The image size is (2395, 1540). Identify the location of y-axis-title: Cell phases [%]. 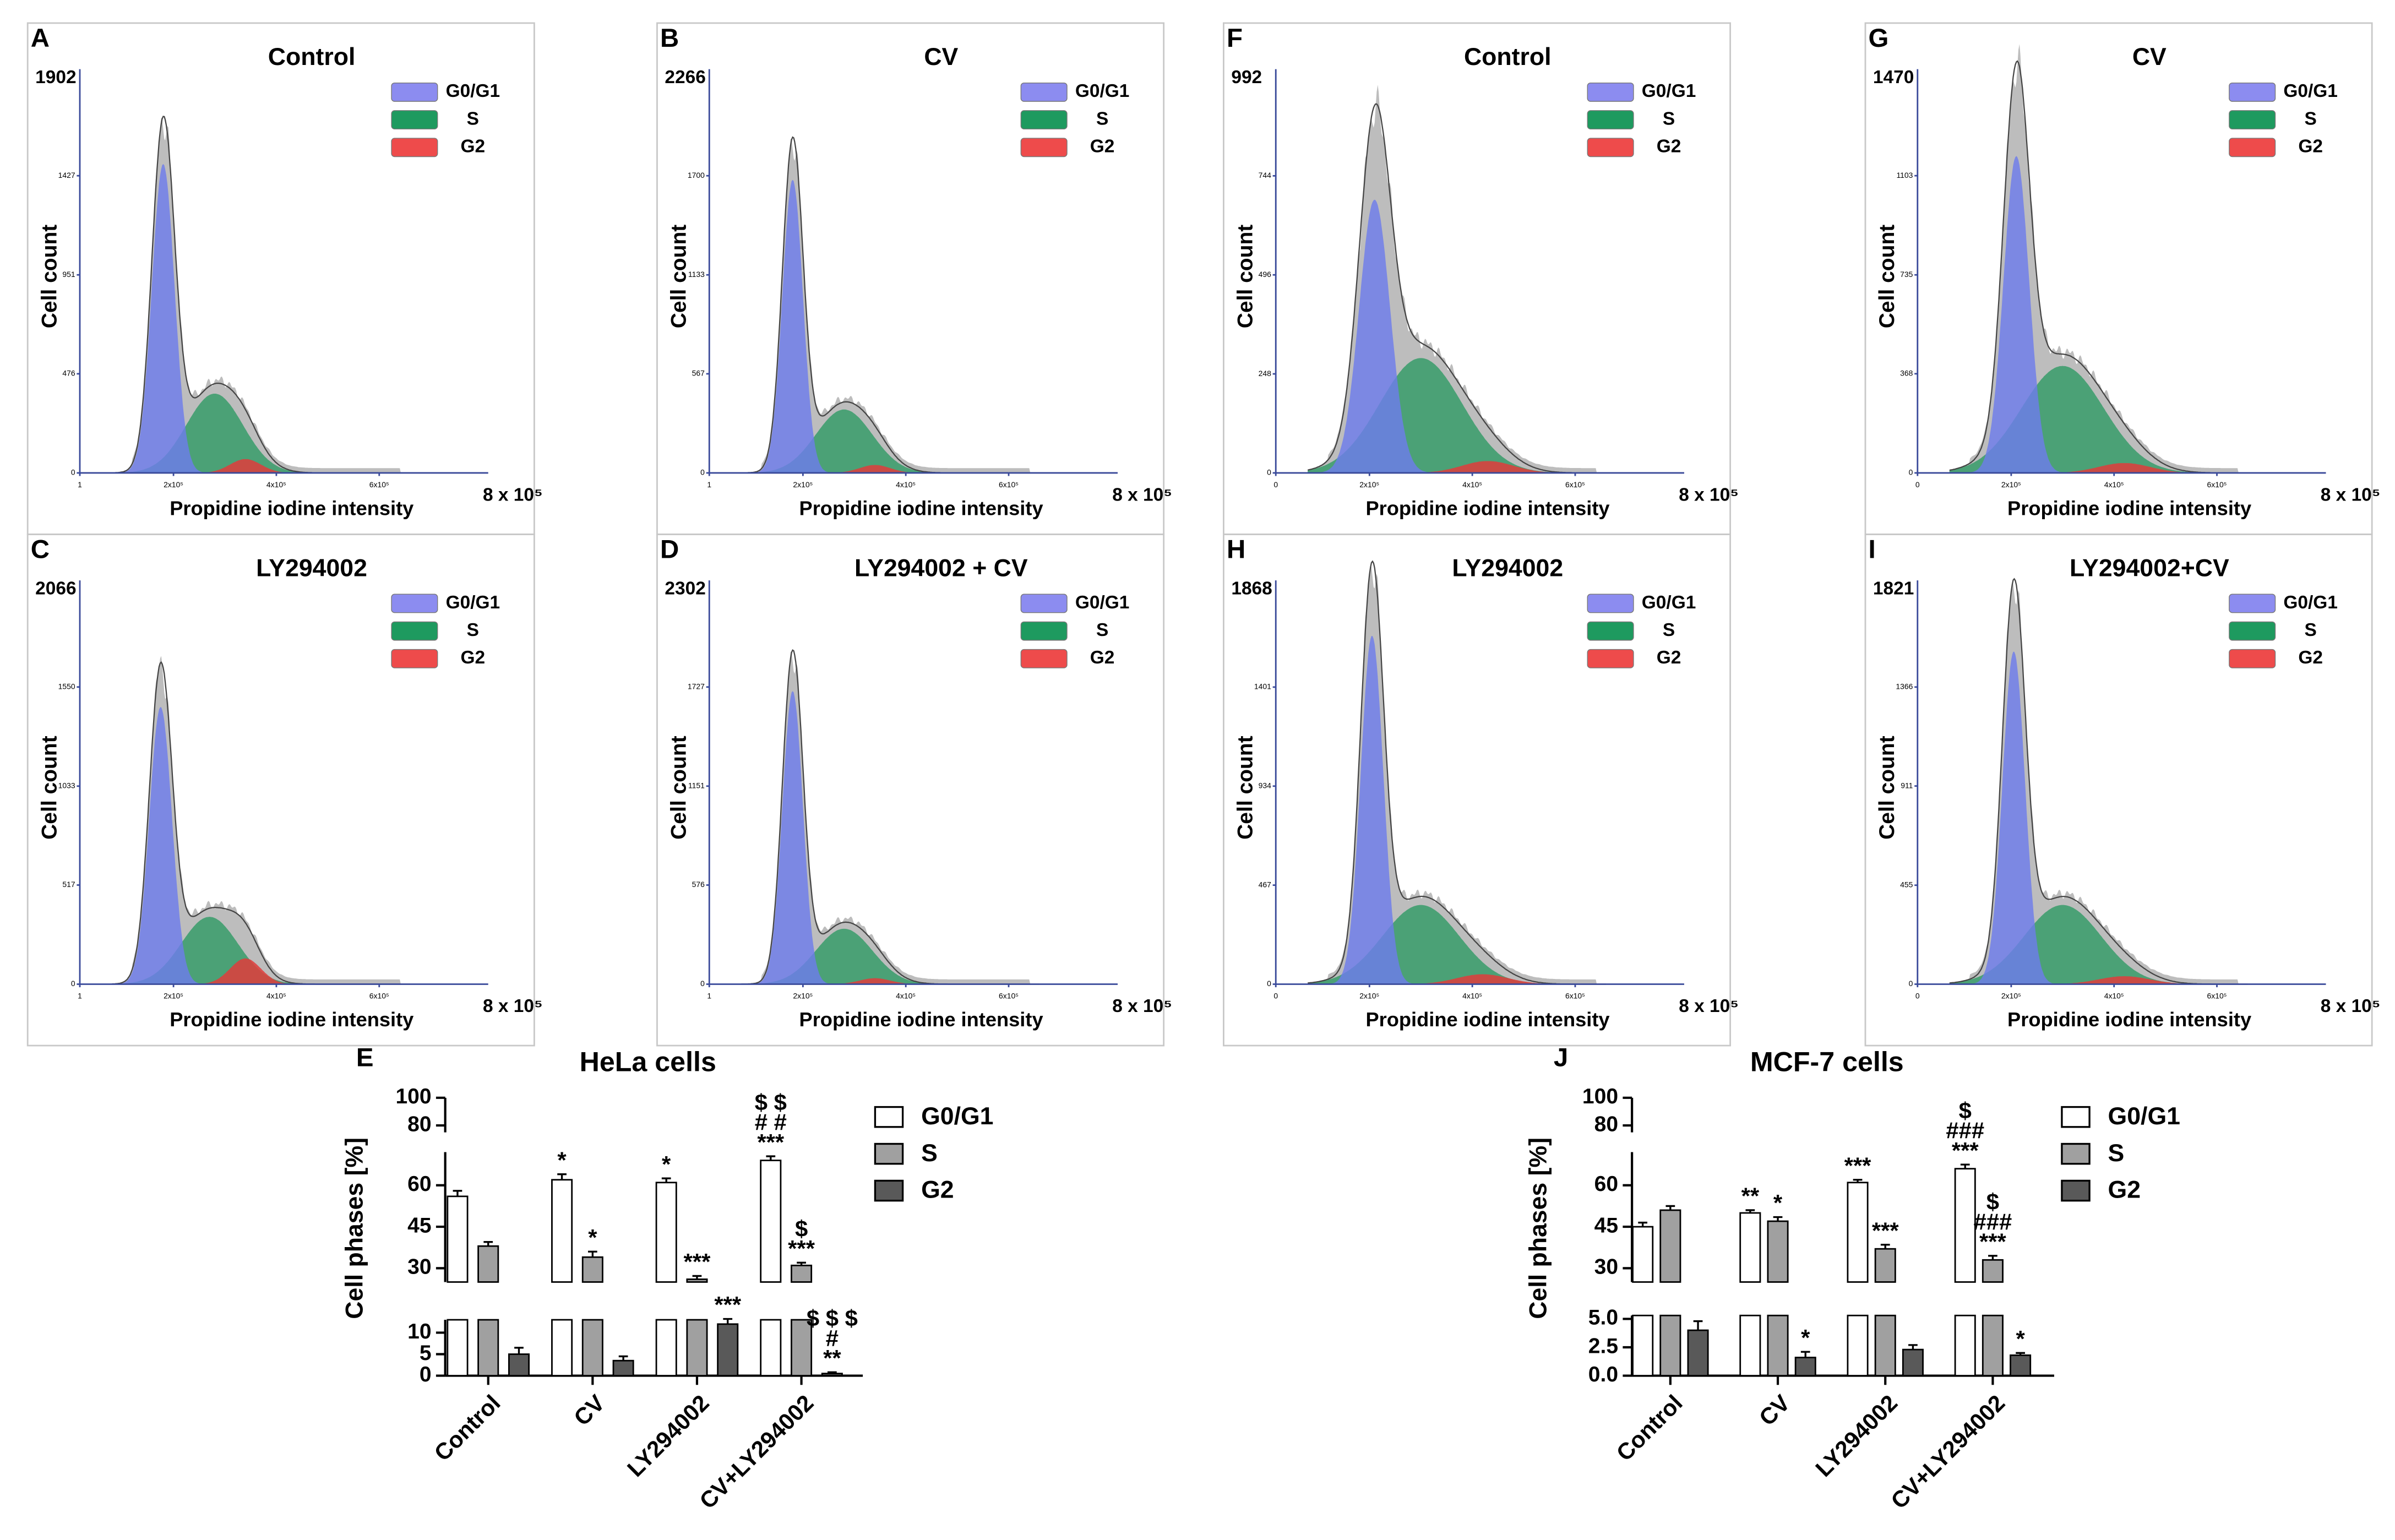
(354, 1228).